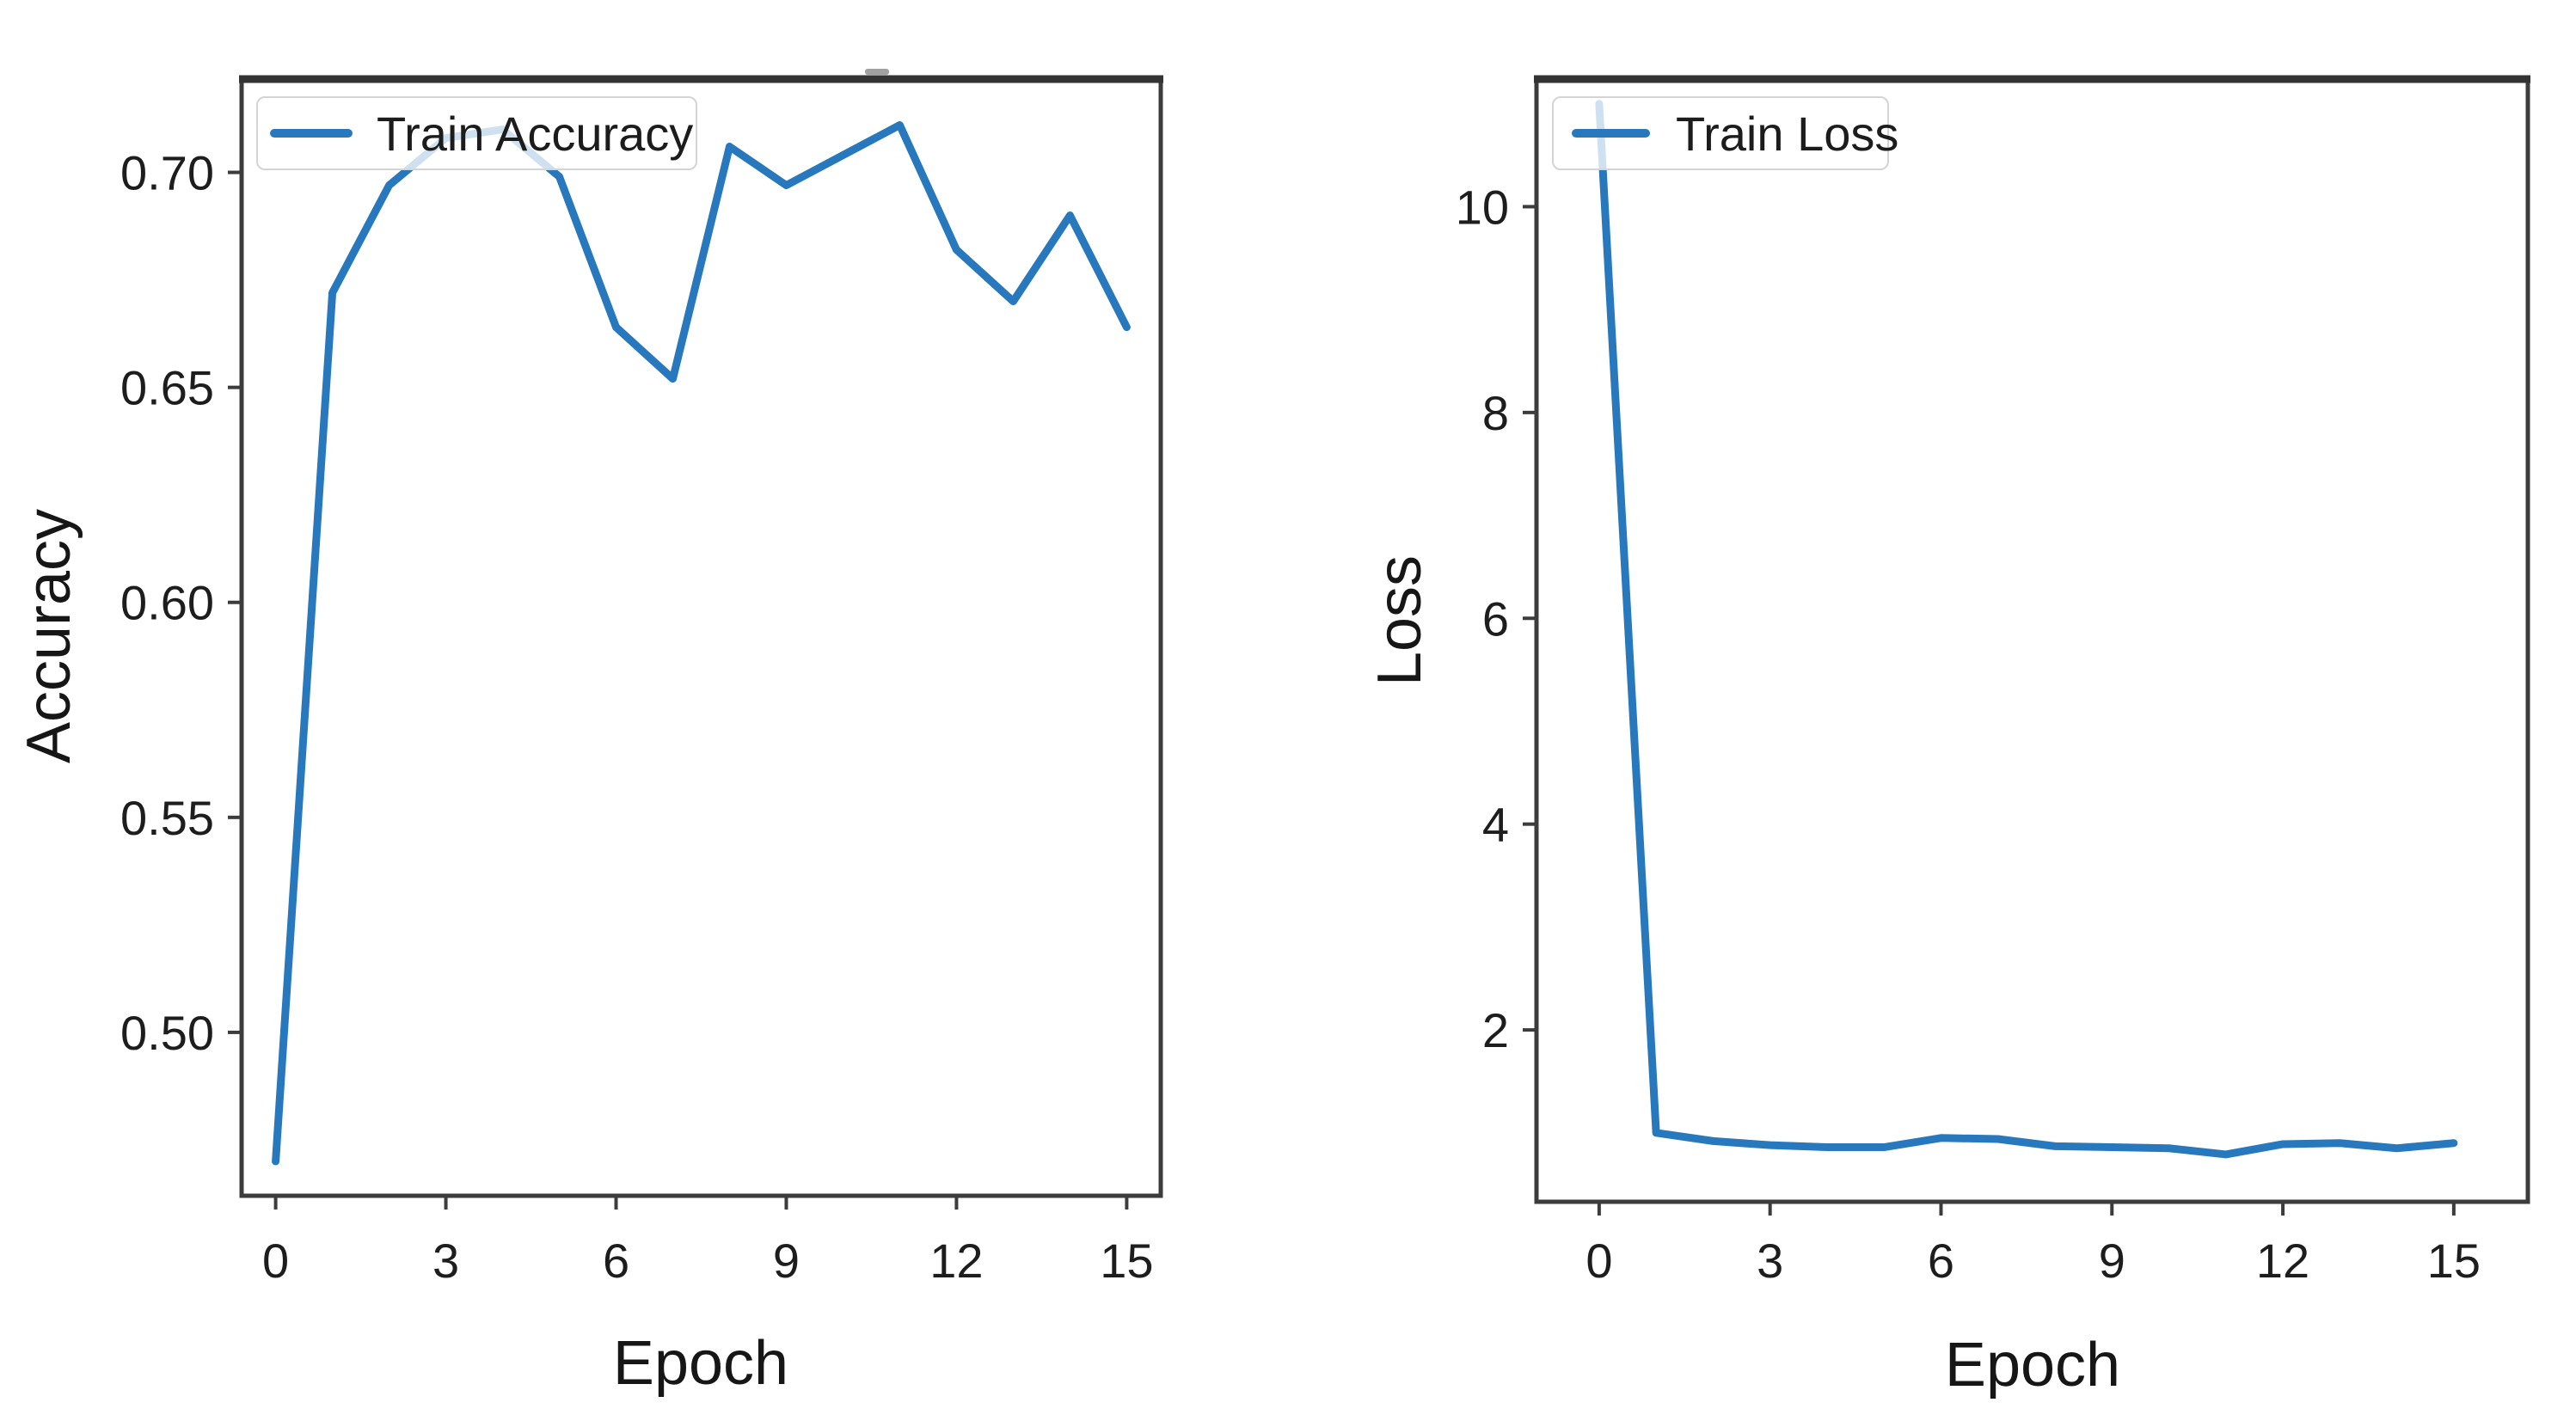 This screenshot has height=1427, width=2576. Describe the element at coordinates (167, 818) in the screenshot. I see `y-tick-label: 0.55` at that location.